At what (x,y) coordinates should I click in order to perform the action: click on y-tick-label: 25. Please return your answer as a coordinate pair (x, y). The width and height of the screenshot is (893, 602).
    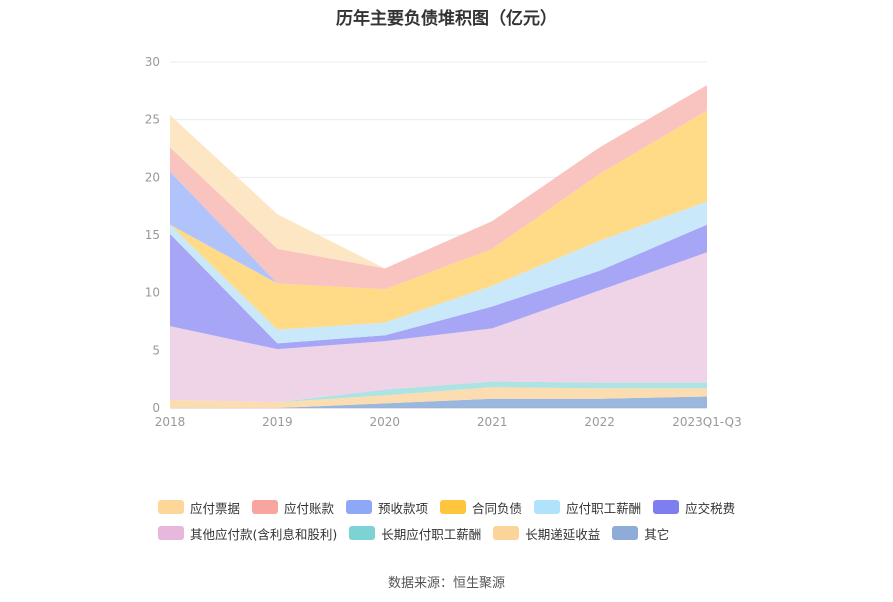
    Looking at the image, I should click on (152, 120).